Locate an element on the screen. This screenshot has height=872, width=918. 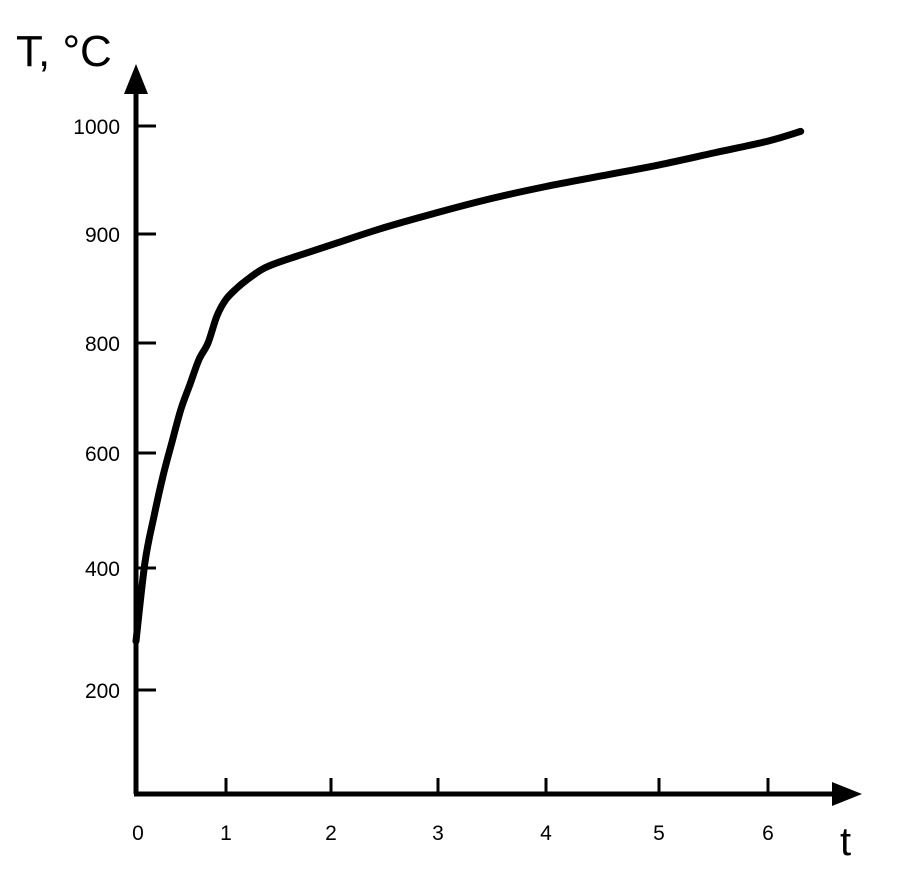
x-axis is located at coordinates (498, 794).